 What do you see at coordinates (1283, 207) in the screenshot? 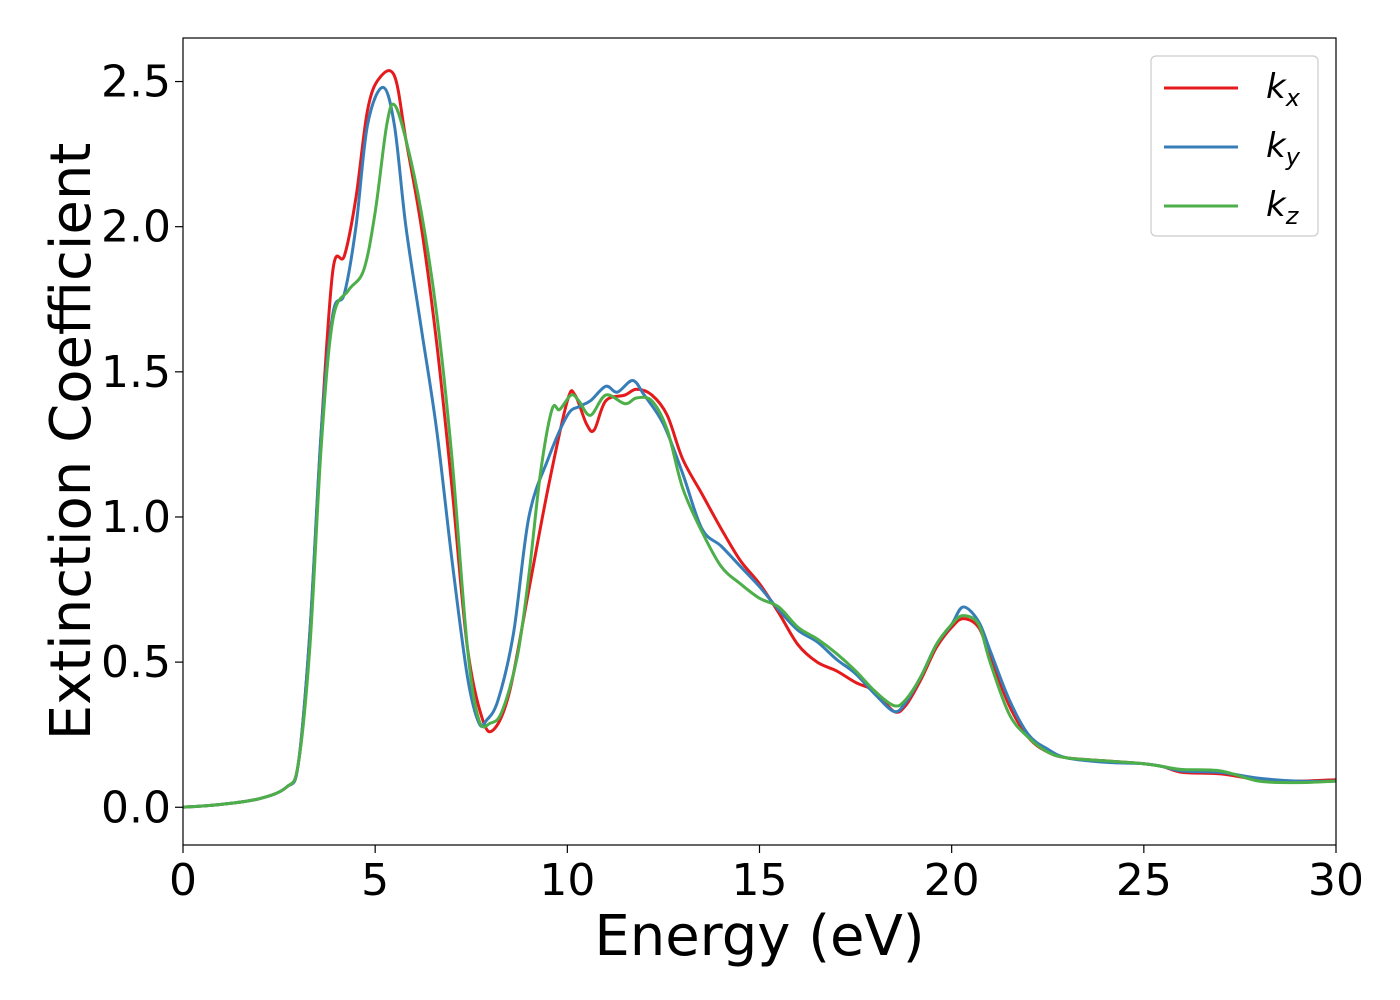
I see `legend-label: kz` at bounding box center [1283, 207].